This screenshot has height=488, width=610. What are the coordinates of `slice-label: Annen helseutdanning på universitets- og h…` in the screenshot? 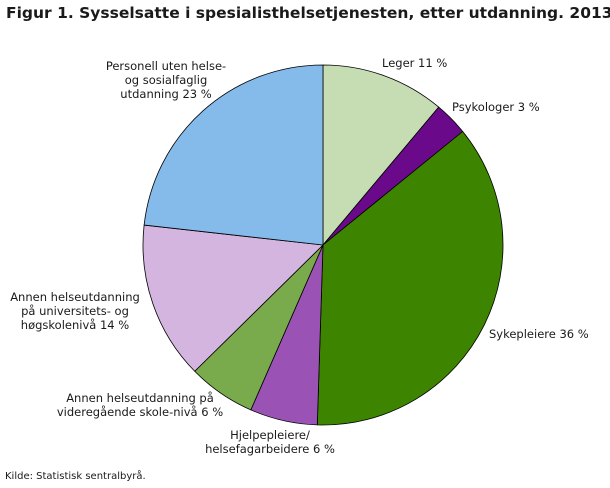 It's located at (75, 311).